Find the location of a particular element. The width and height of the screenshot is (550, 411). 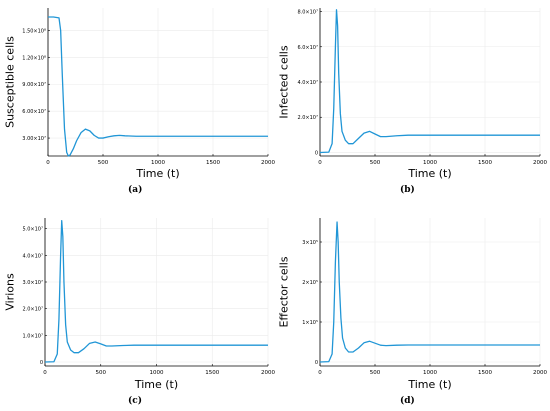

panel-label-b: (b) is located at coordinates (407, 190).